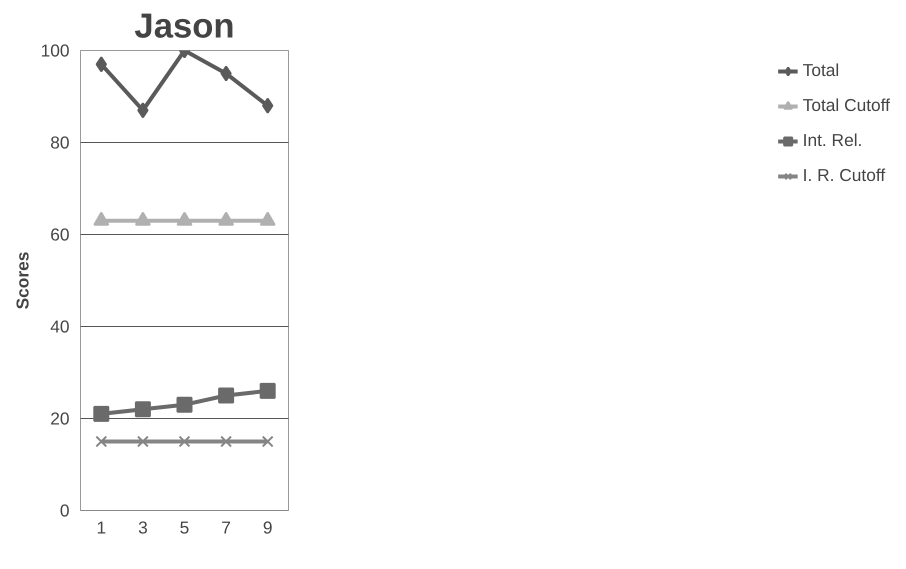 Image resolution: width=906 pixels, height=569 pixels. Describe the element at coordinates (65, 510) in the screenshot. I see `y-tick-label: 0` at that location.